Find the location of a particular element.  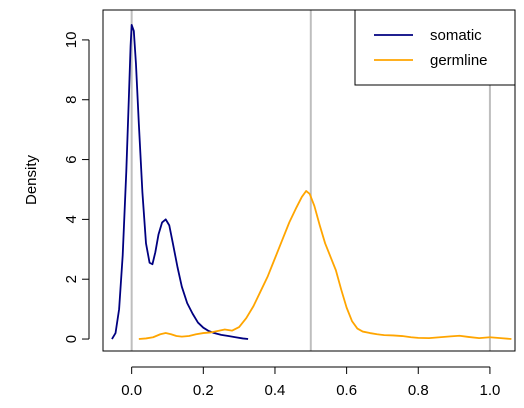

x-tick-label: 0.2 is located at coordinates (203, 390).